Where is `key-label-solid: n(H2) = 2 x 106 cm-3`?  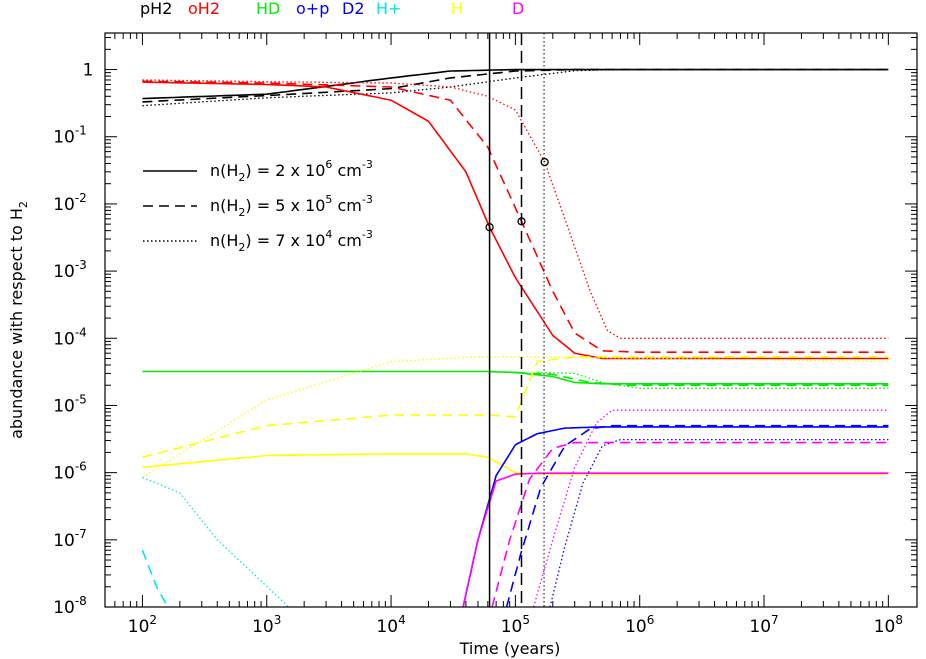
key-label-solid: n(H2) = 2 x 106 cm-3 is located at coordinates (291, 171).